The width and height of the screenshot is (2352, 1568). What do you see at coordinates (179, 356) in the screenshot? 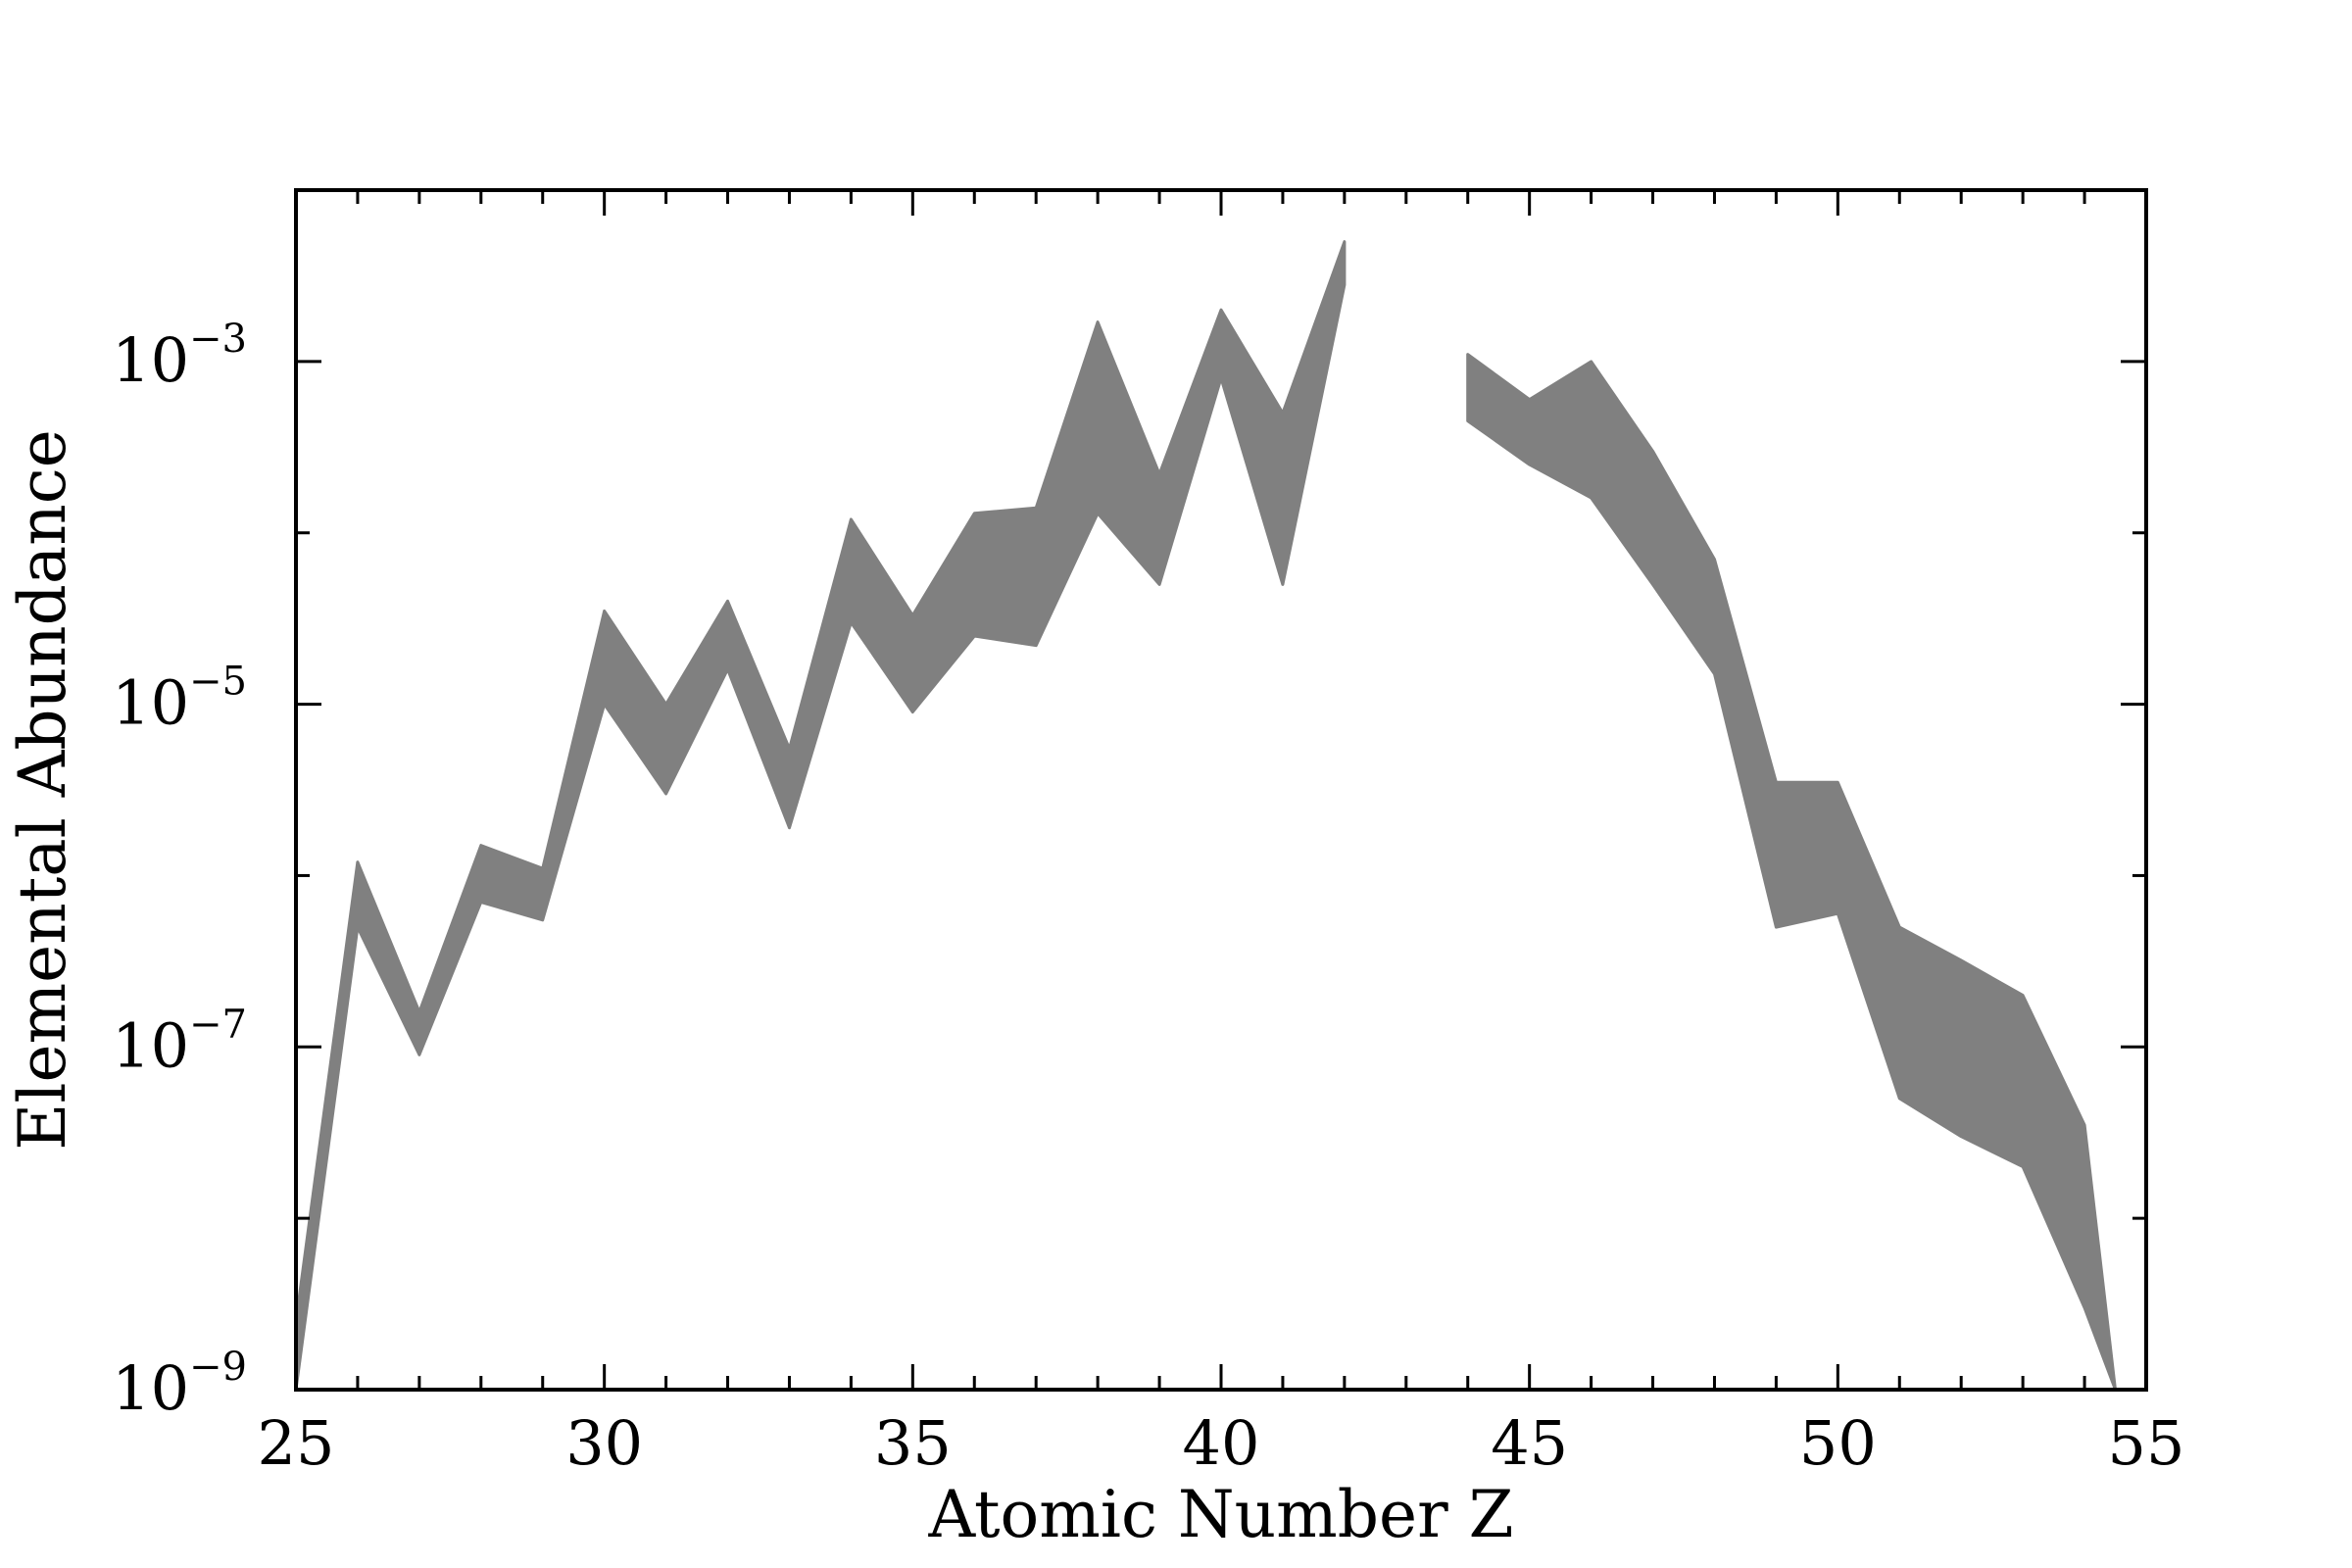
I see `y-tick-label: 10⁻³` at bounding box center [179, 356].